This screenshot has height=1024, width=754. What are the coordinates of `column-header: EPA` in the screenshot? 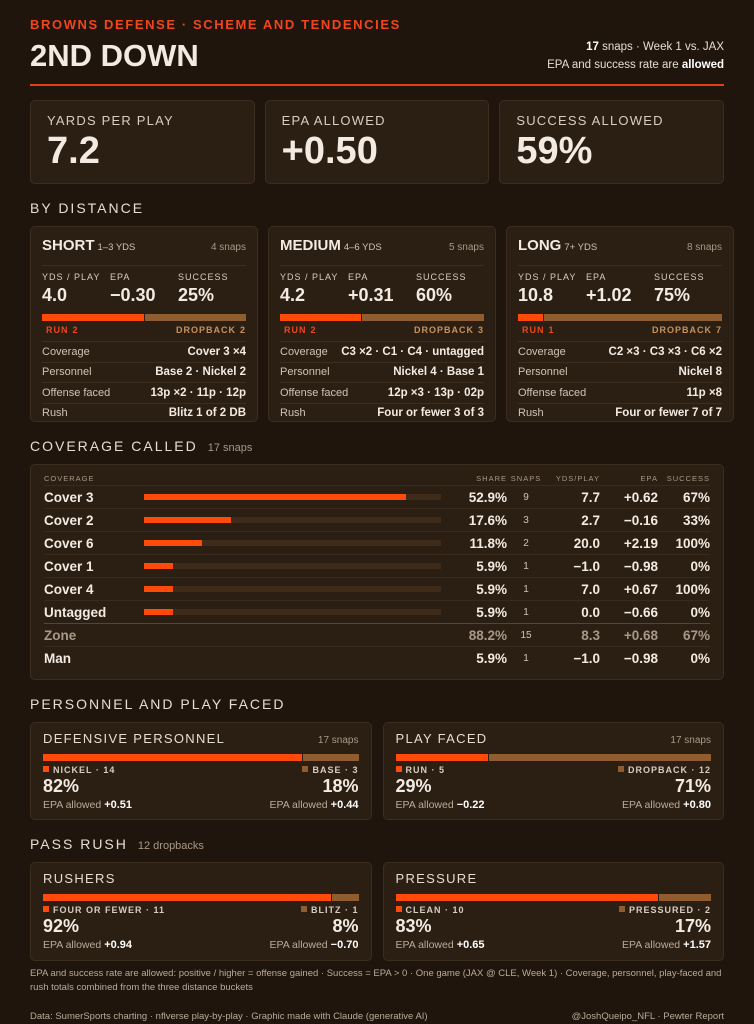 It's located at (649, 478).